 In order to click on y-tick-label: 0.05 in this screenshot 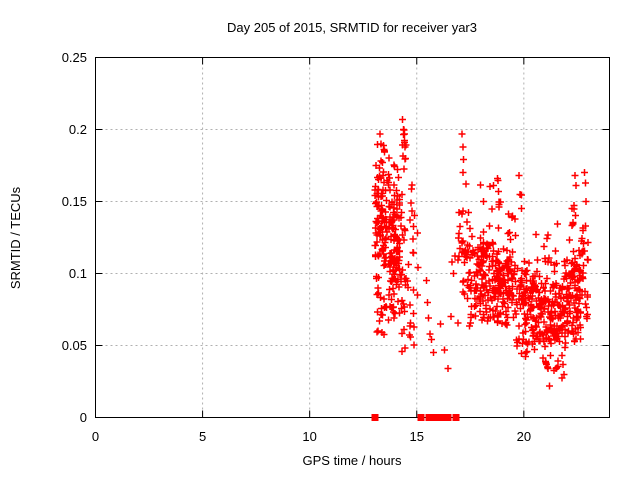, I will do `click(74, 345)`.